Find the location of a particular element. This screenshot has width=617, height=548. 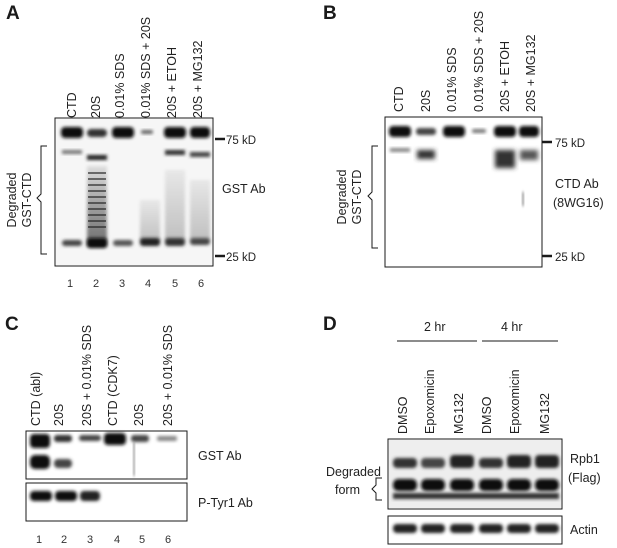

panel-d-loading-control: Actin is located at coordinates (584, 530).